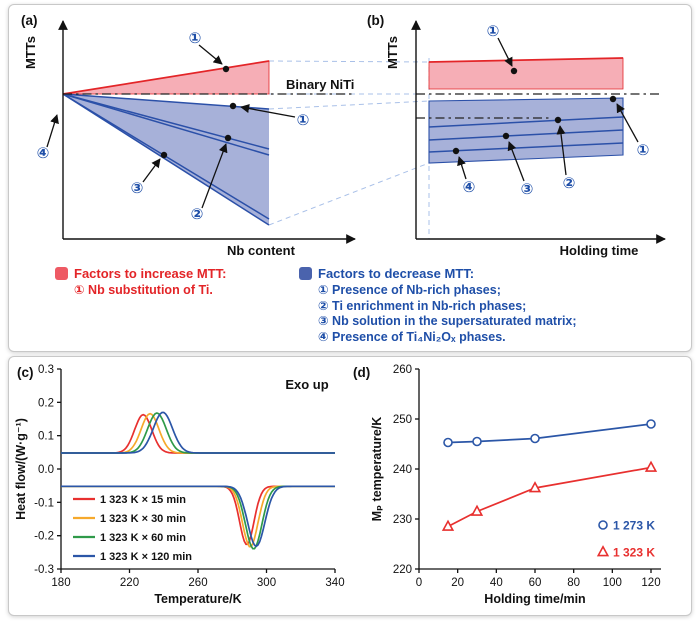  What do you see at coordinates (143, 290) in the screenshot?
I see `legend-increase-item-1: ① Nb substitution of Ti.` at bounding box center [143, 290].